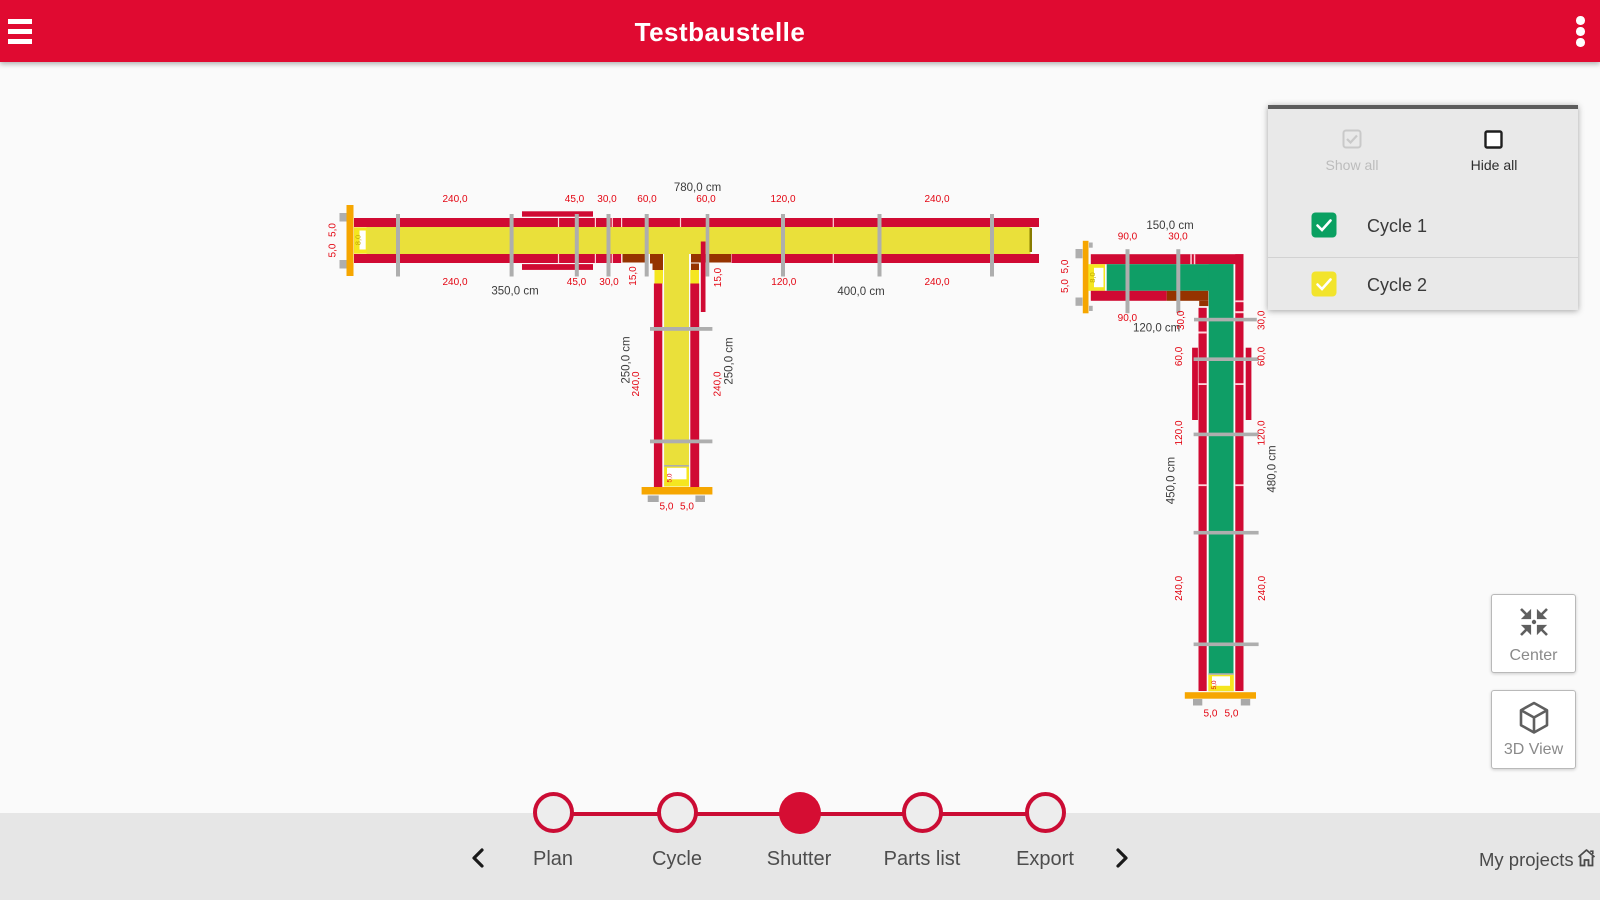 The width and height of the screenshot is (1600, 900). I want to click on svg-text: 120,0 cm, so click(1156, 329).